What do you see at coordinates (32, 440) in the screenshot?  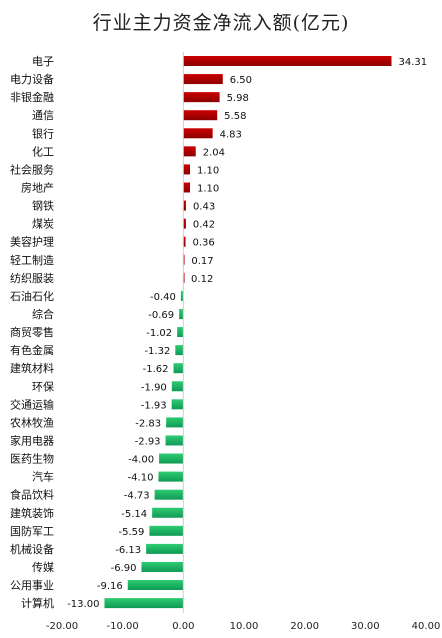 I see `category-label: 家用电器` at bounding box center [32, 440].